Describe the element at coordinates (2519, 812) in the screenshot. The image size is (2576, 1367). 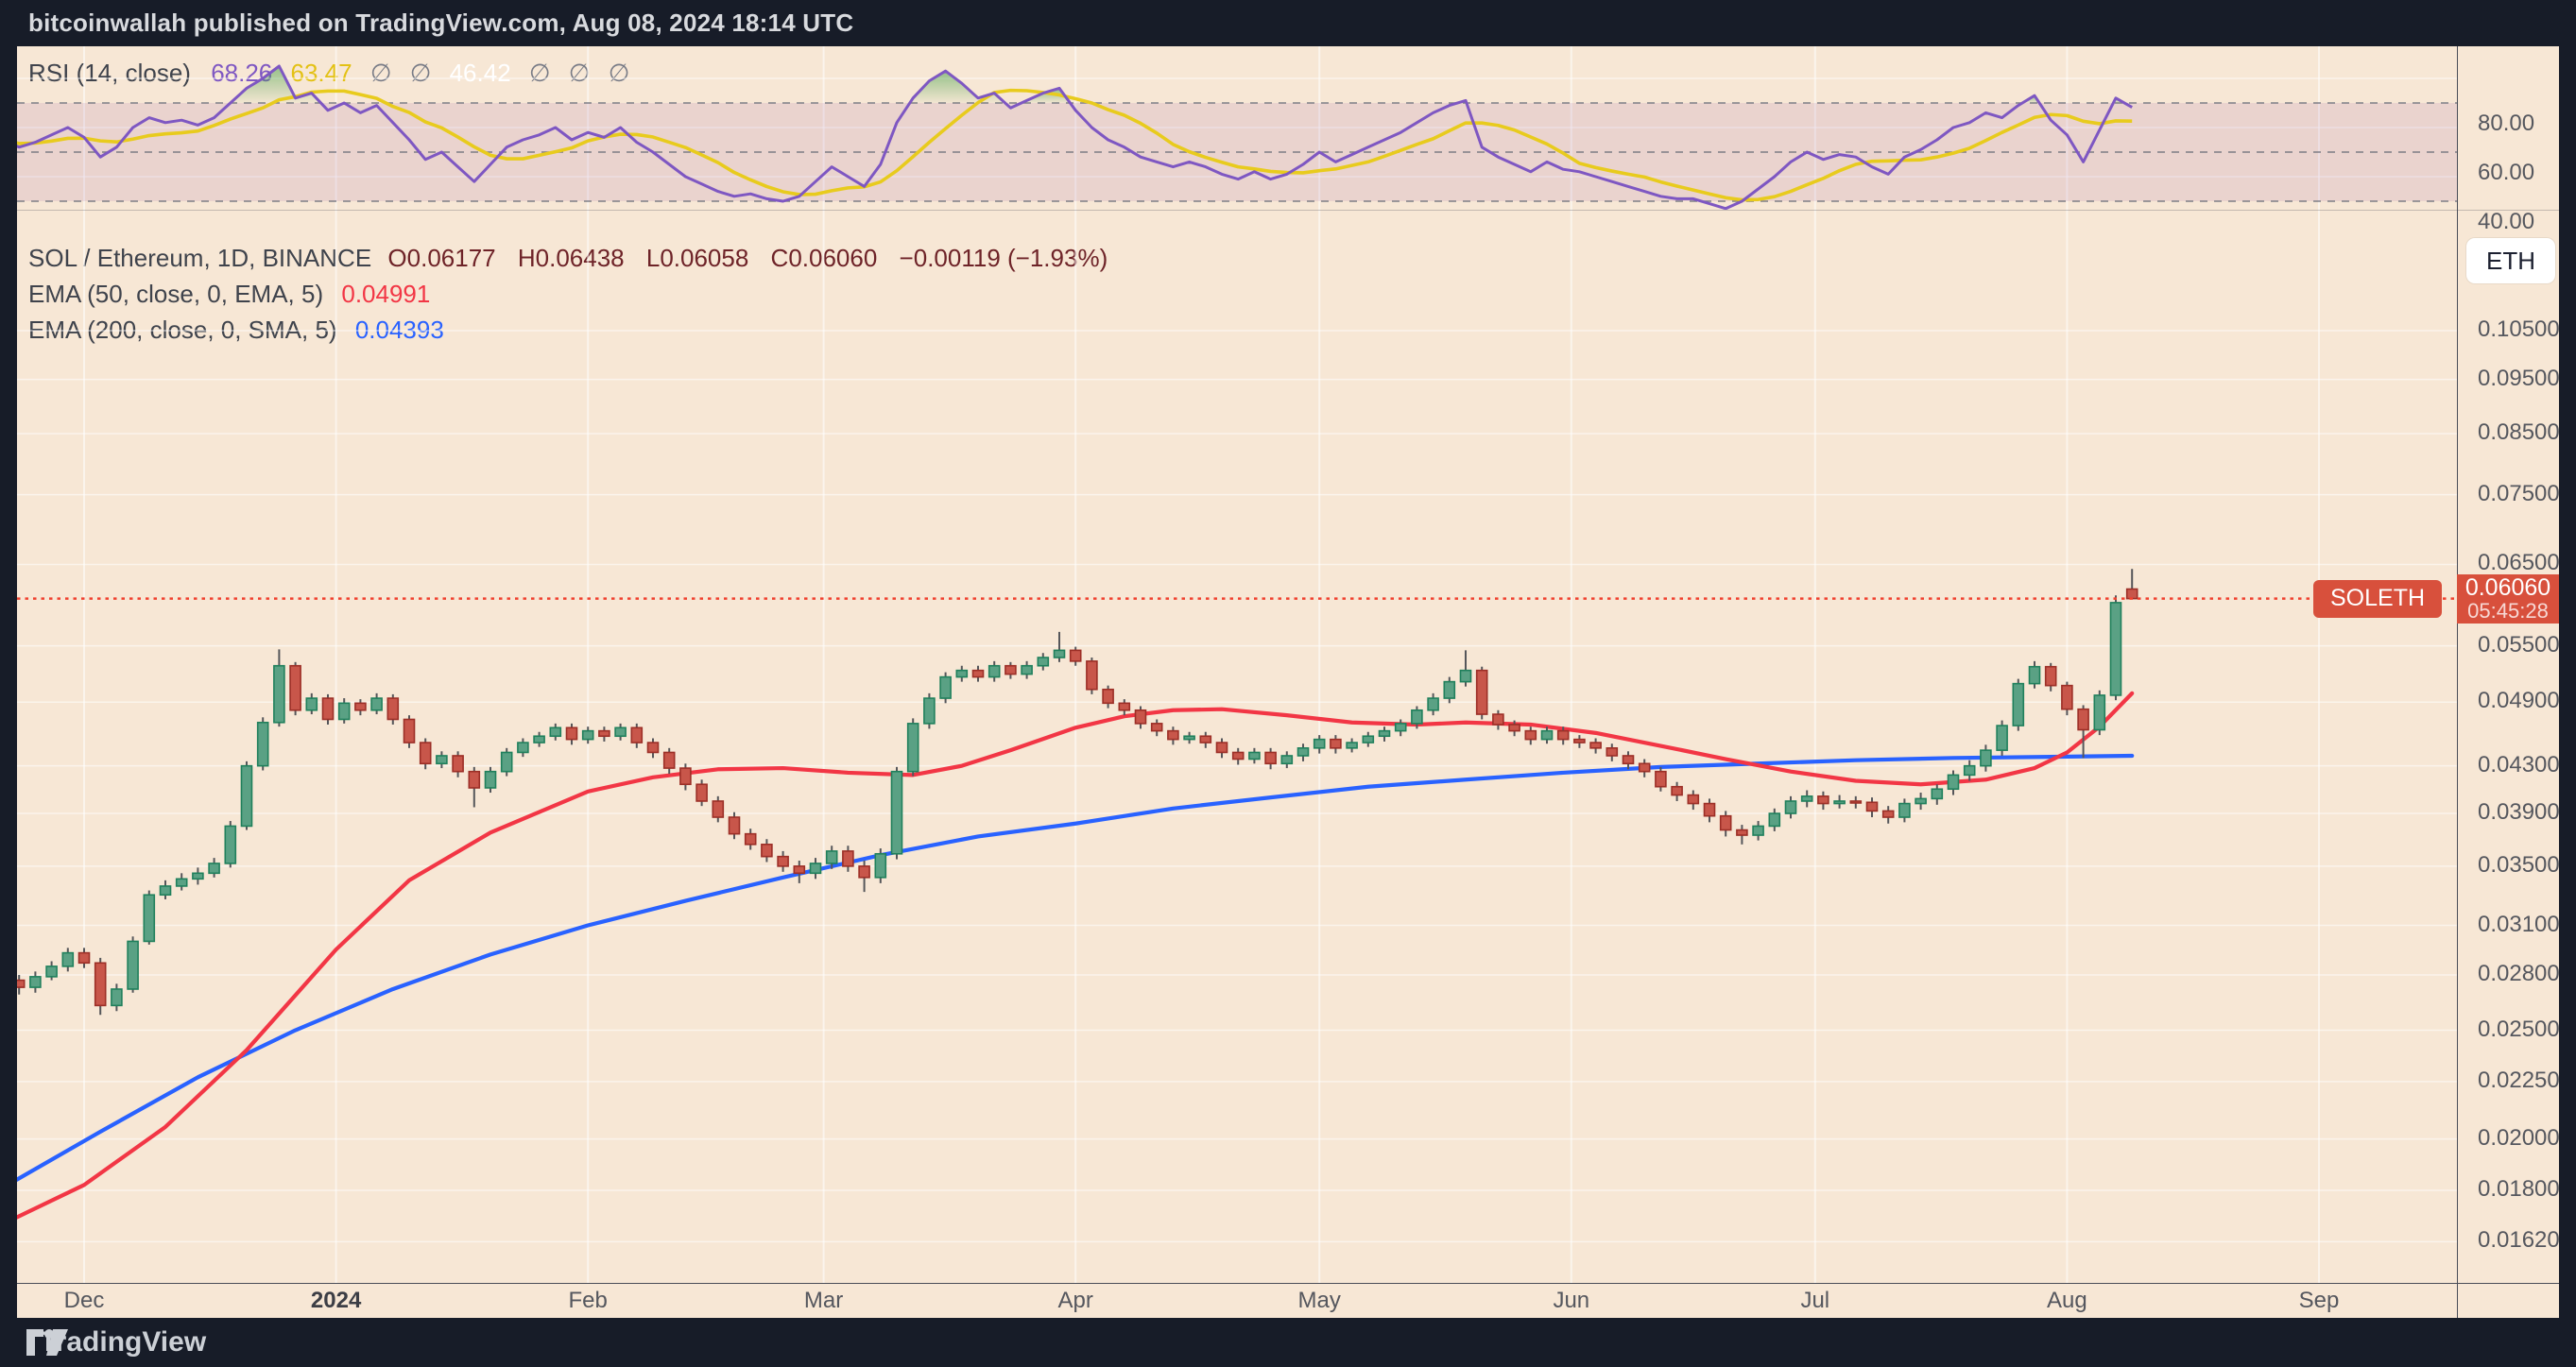
I see `price-tick-label: 0.03900` at that location.